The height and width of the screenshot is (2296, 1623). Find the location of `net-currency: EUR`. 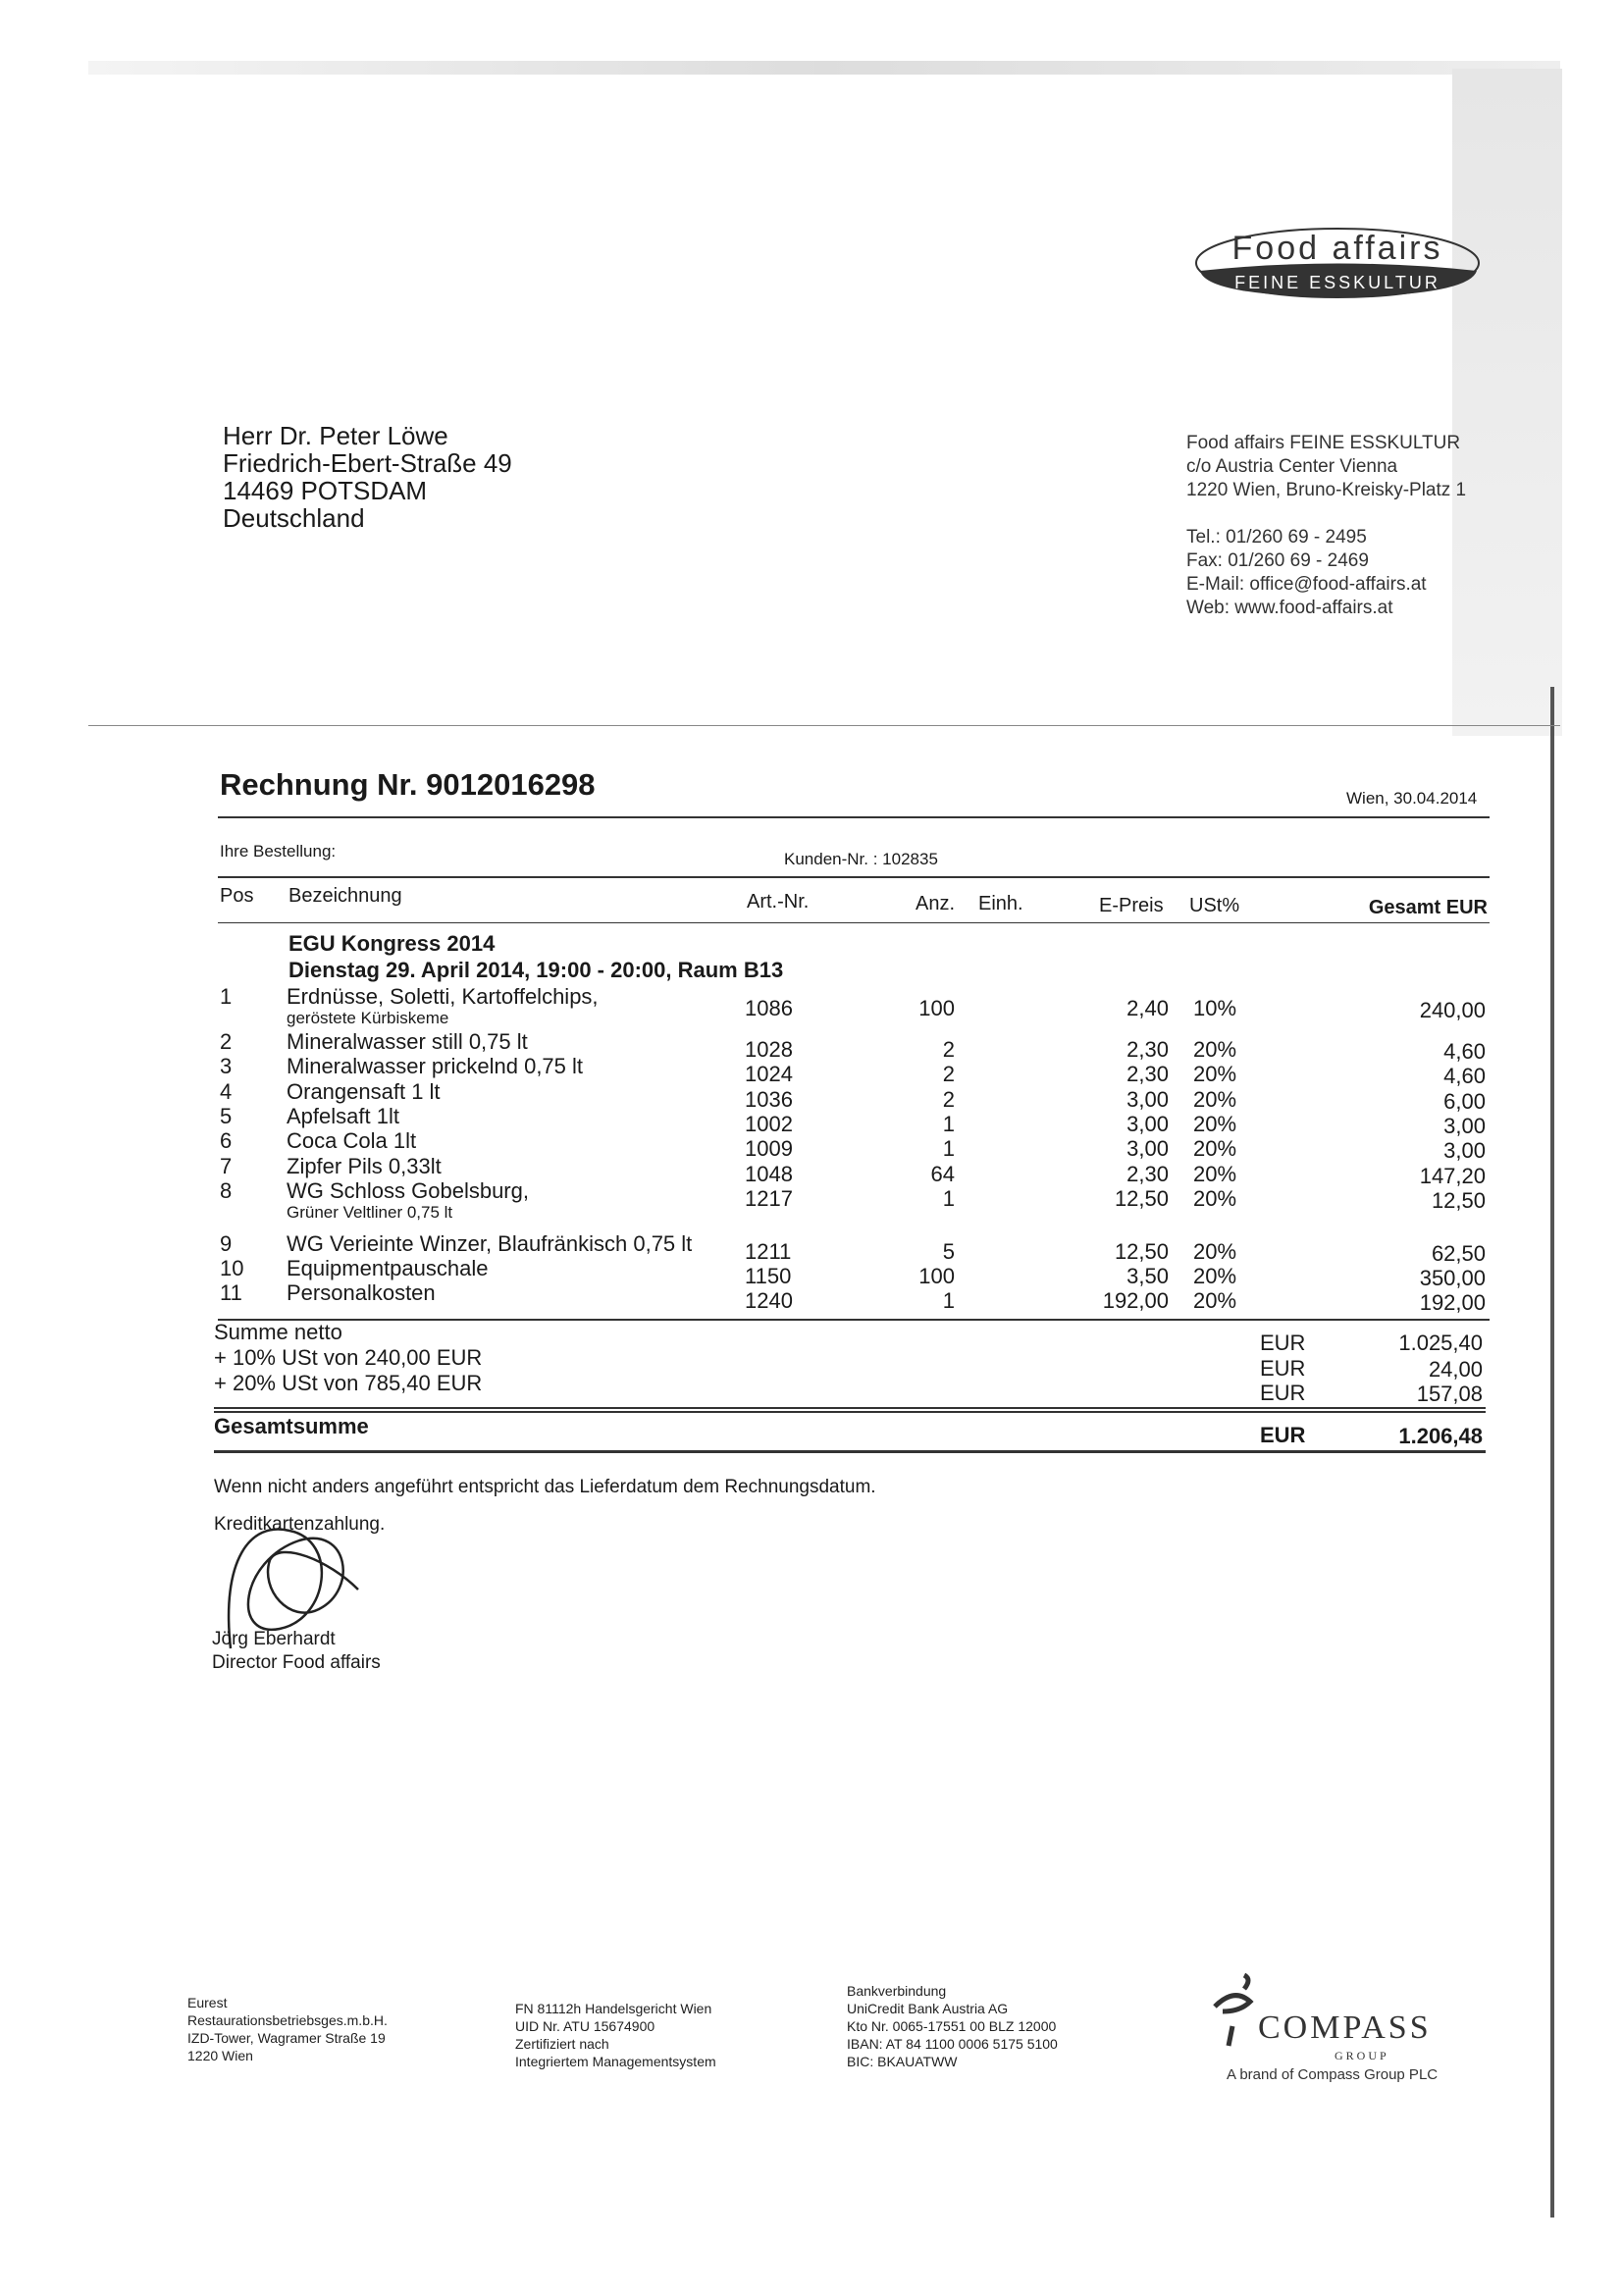

net-currency: EUR is located at coordinates (1283, 1343).